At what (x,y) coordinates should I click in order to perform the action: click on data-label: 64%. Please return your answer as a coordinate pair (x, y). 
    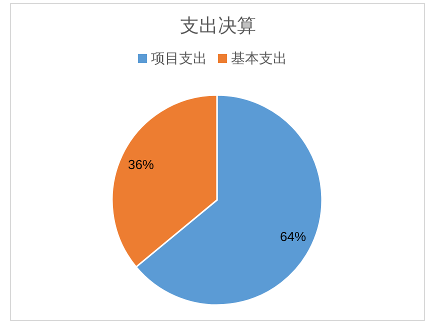
    Looking at the image, I should click on (293, 236).